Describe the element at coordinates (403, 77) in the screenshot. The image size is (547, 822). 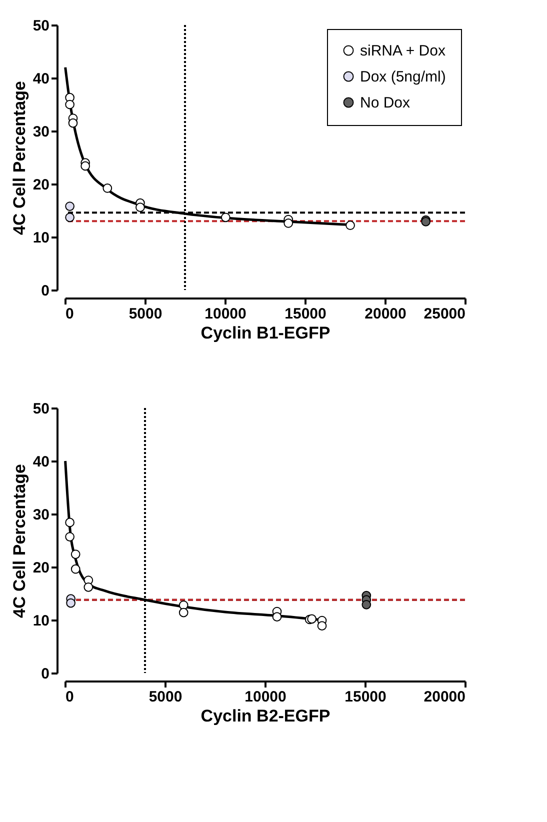
I see `legend-label: Dox (5ng/ml)` at that location.